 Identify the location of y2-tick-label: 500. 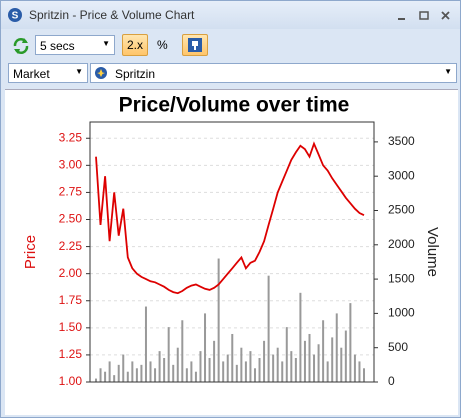
(398, 347).